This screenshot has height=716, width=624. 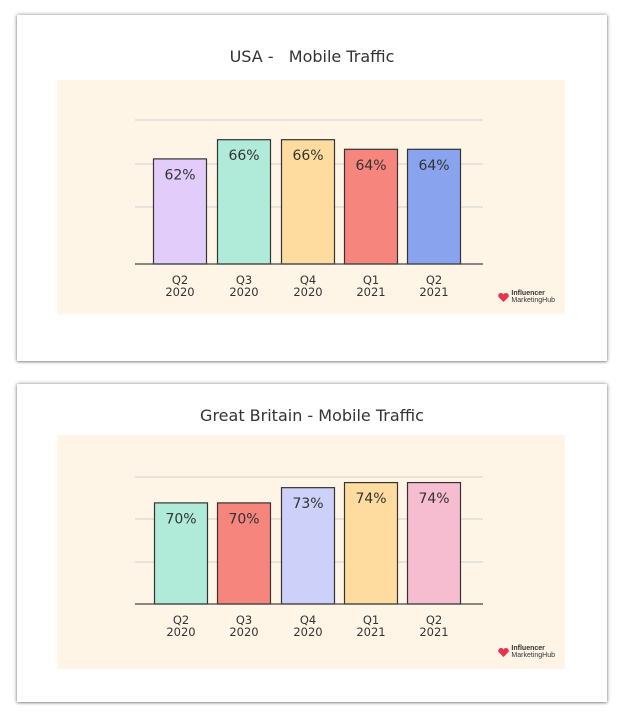 What do you see at coordinates (312, 415) in the screenshot?
I see `chart-title: Great Britain - Mobile Traffic` at bounding box center [312, 415].